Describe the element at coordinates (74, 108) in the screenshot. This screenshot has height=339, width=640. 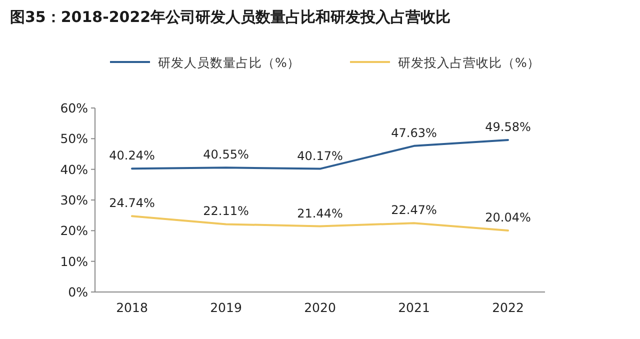
I see `y-tick-label: 60%` at that location.